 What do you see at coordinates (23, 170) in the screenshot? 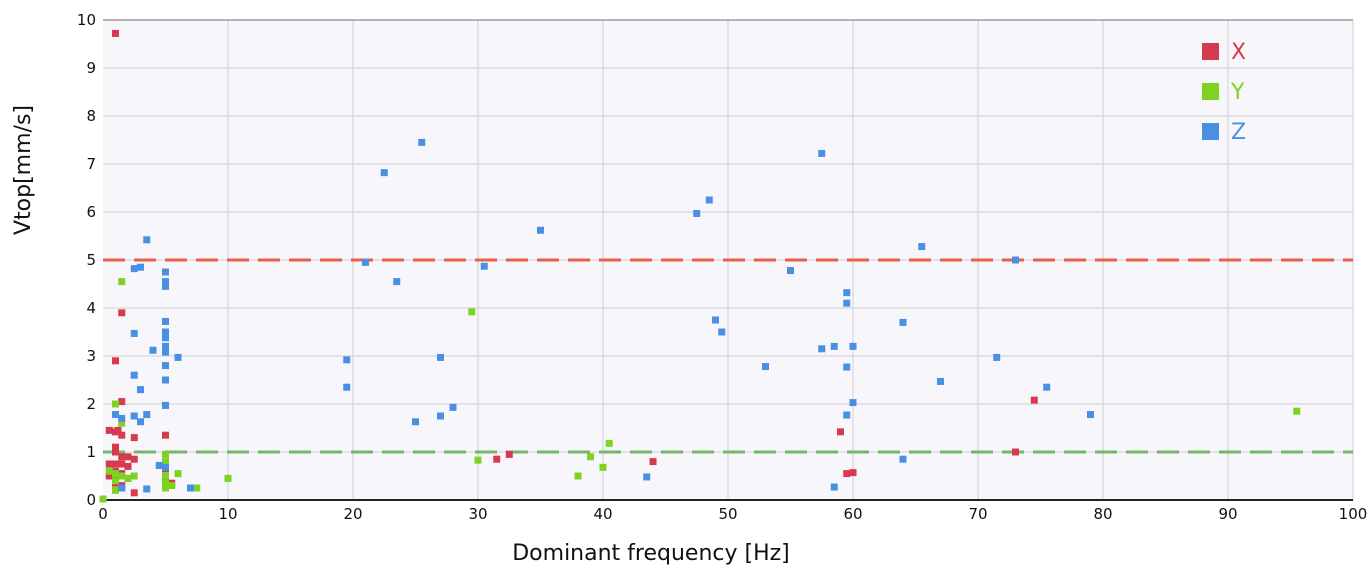
I see `y-axis-title: Vtop[mm/s]` at bounding box center [23, 170].